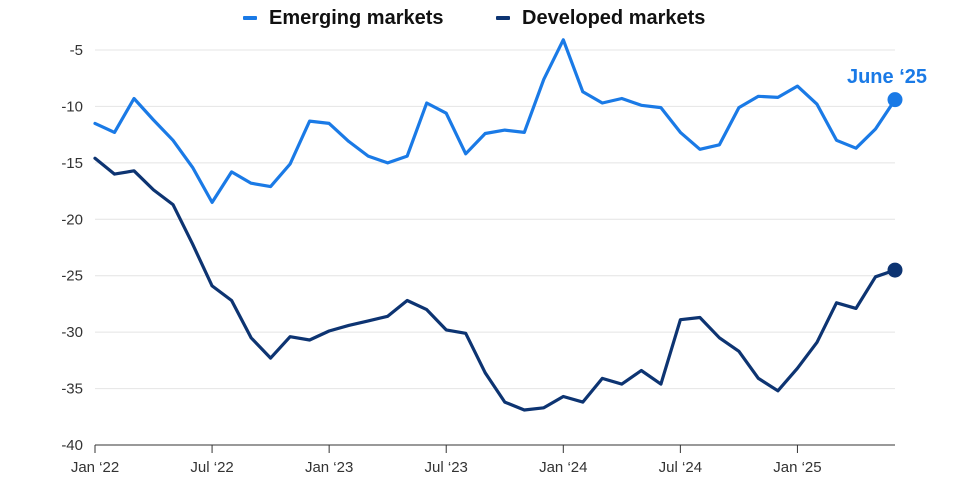  Describe the element at coordinates (72, 163) in the screenshot. I see `y-tick-label: -15` at that location.